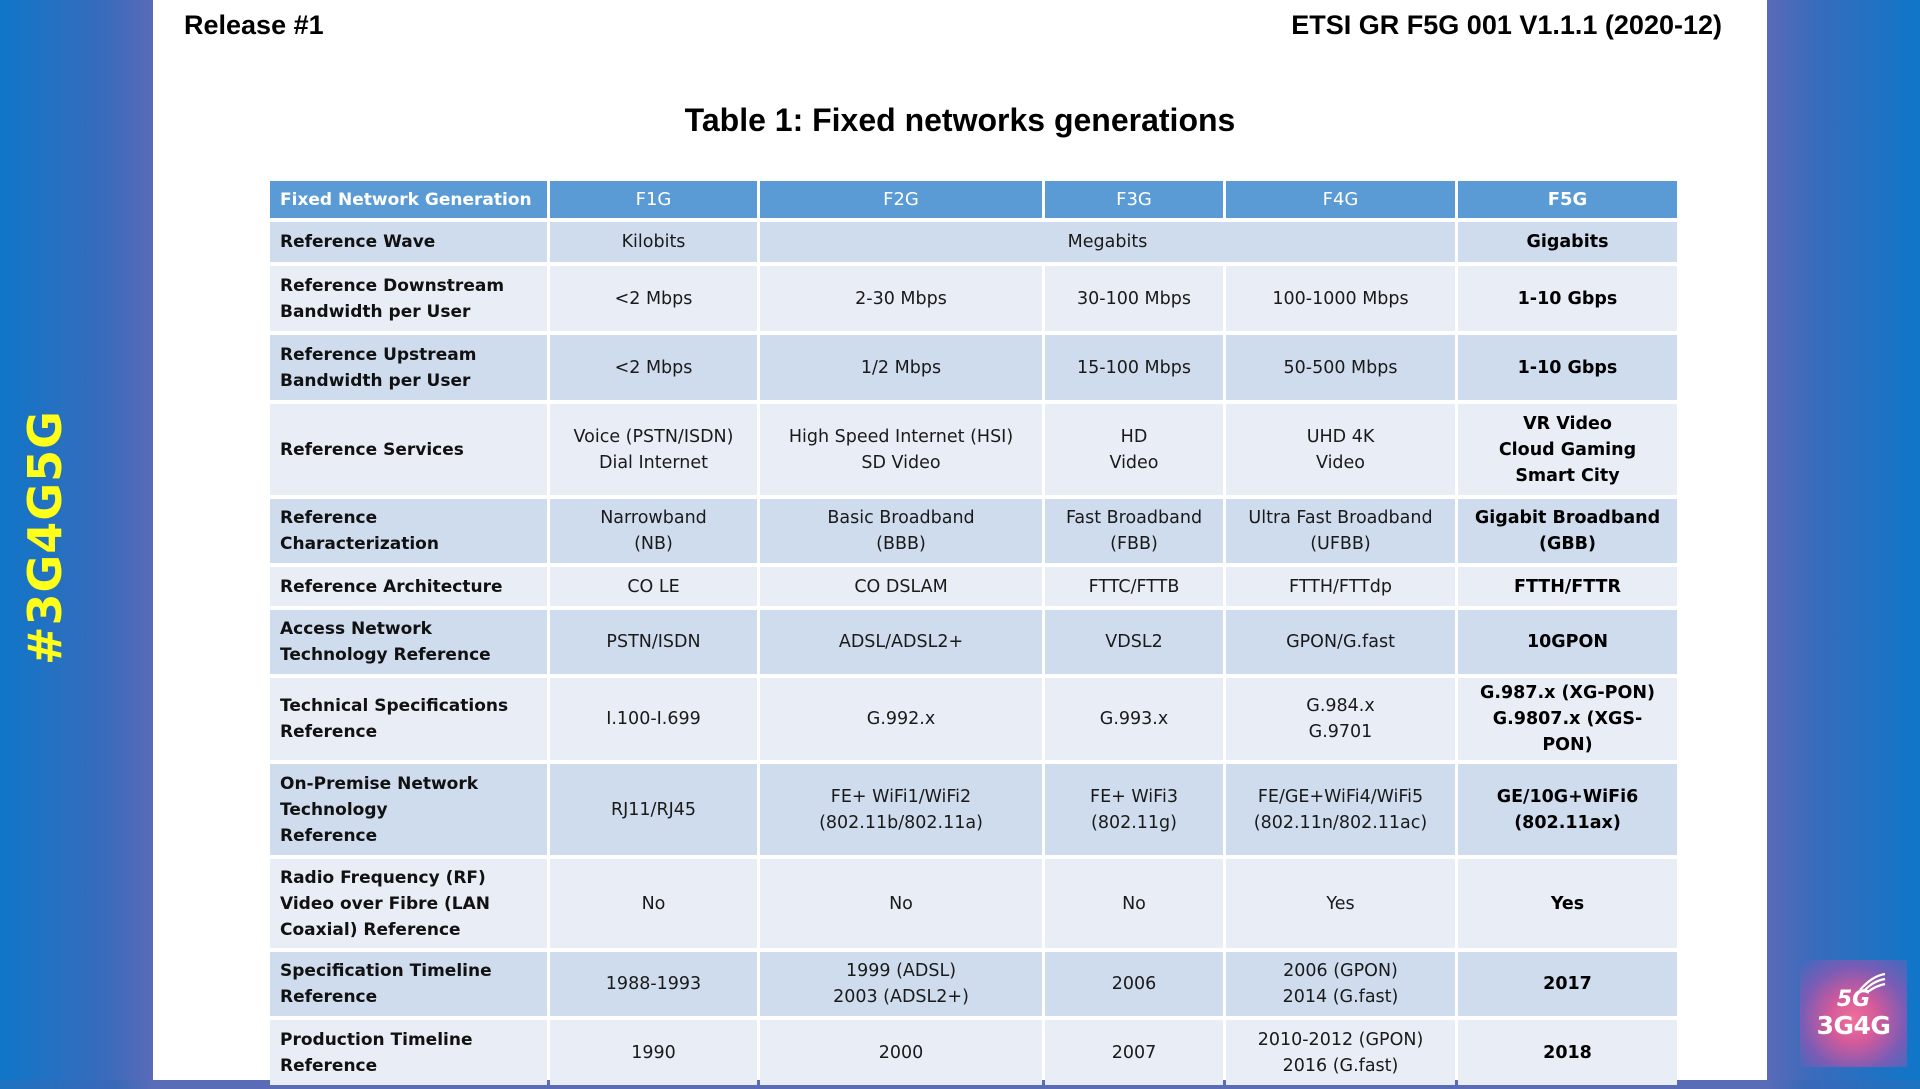 The height and width of the screenshot is (1089, 1920). Describe the element at coordinates (901, 642) in the screenshot. I see `table-cell: ADSL/ADSL2+` at that location.